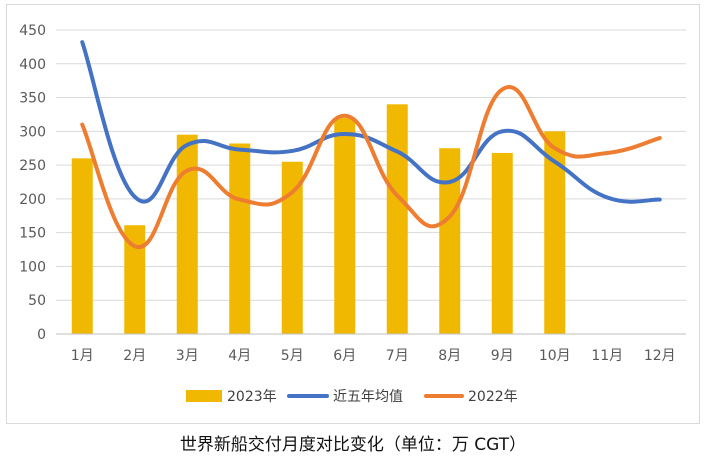 This screenshot has height=460, width=706. I want to click on legend-label-2022: 2022年, so click(493, 397).